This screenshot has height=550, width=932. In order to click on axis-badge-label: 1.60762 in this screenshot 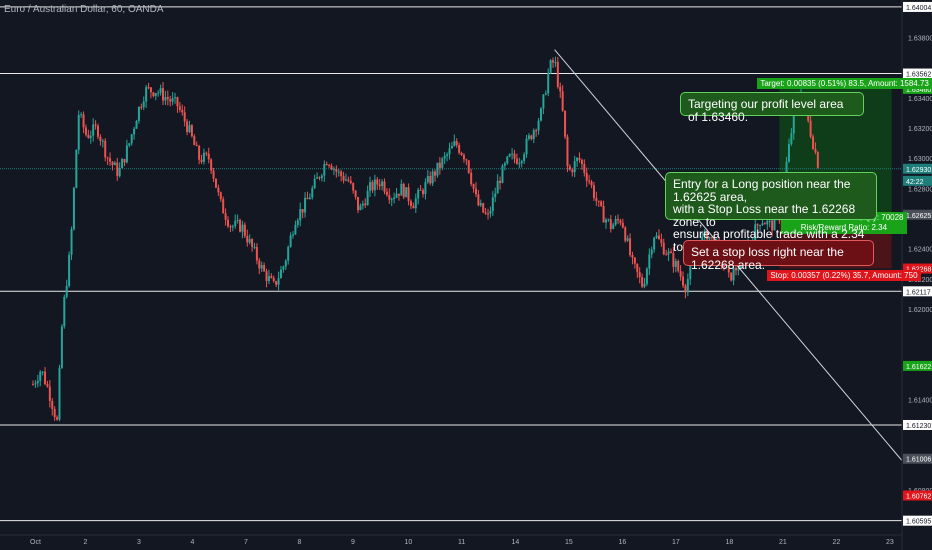, I will do `click(918, 497)`.